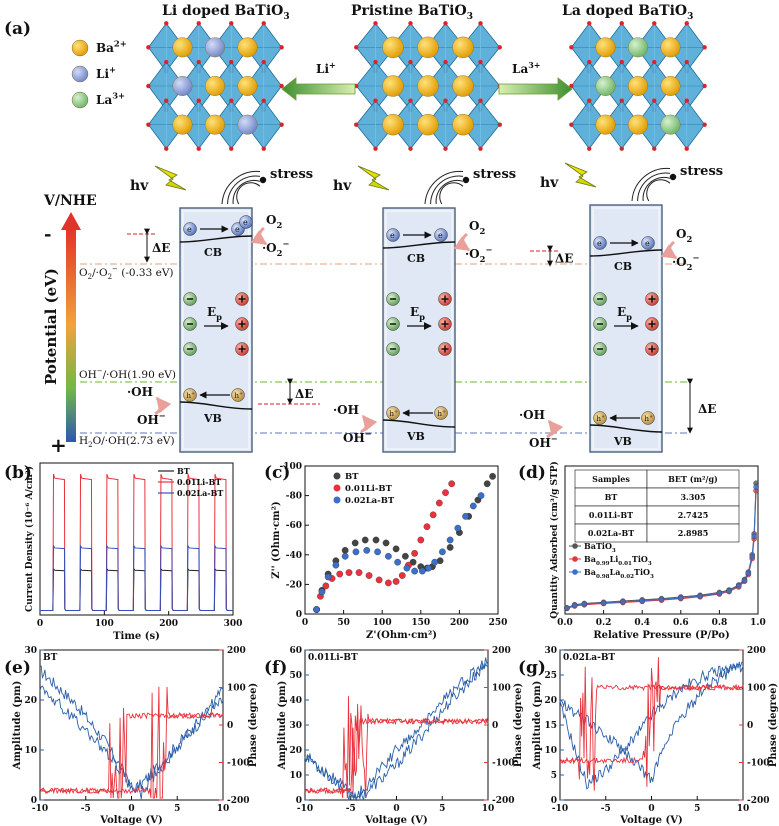 This screenshot has width=779, height=826. Describe the element at coordinates (693, 533) in the screenshot. I see `table-cell` at that location.